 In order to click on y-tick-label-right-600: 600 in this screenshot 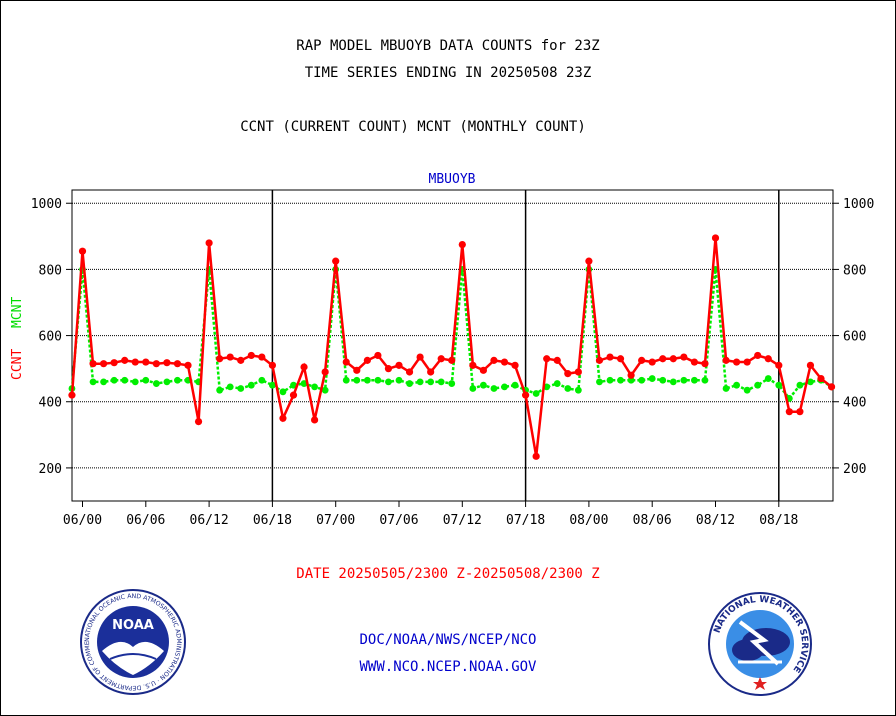, I will do `click(854, 337)`.